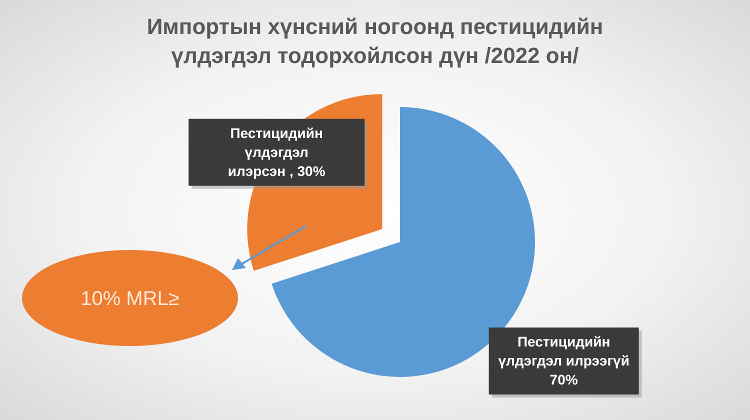  I want to click on data-label: 70%, so click(564, 380).